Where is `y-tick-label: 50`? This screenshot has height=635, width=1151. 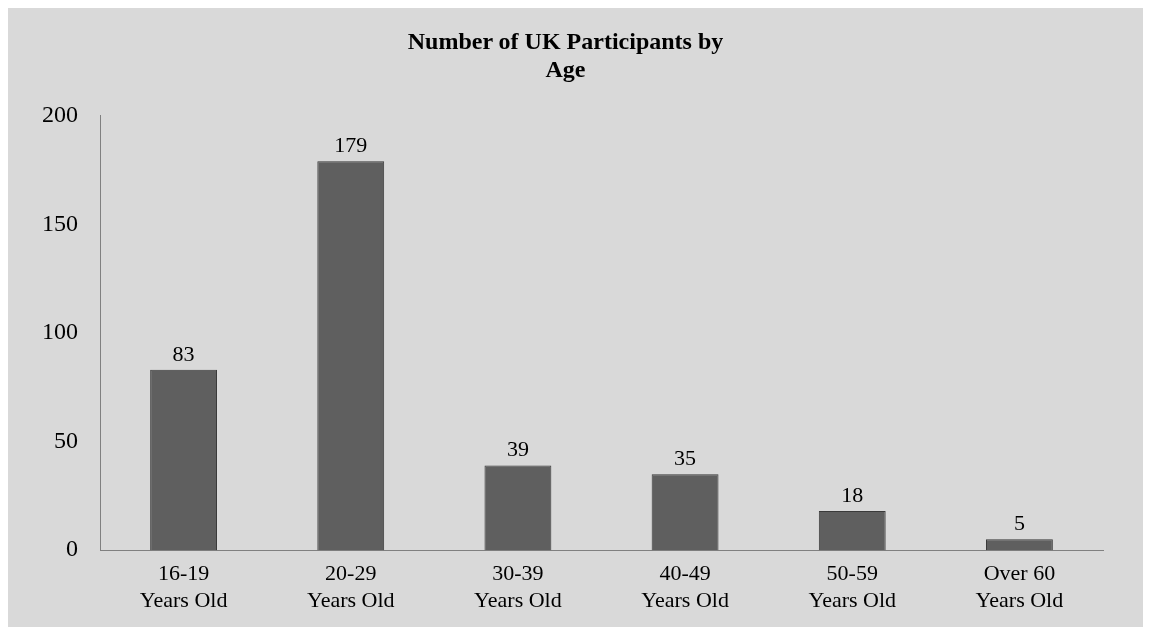
y-tick-label: 50 is located at coordinates (66, 439).